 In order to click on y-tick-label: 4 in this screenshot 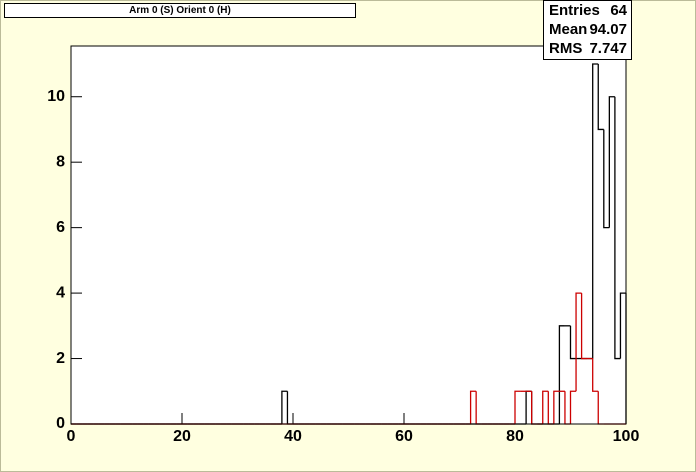, I will do `click(60, 292)`.